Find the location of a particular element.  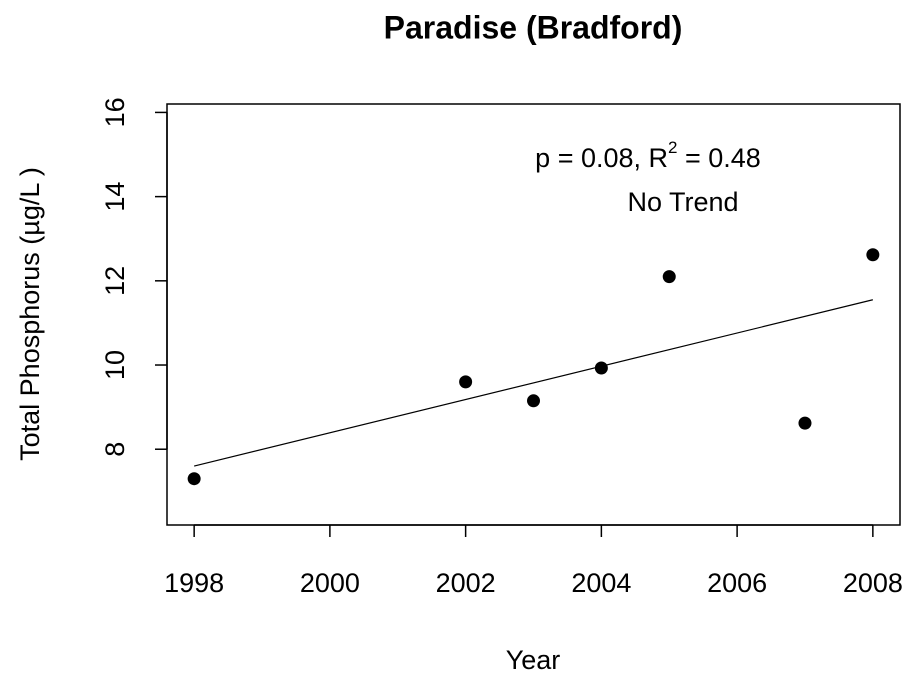

x-tick-label: 2002 is located at coordinates (466, 583).